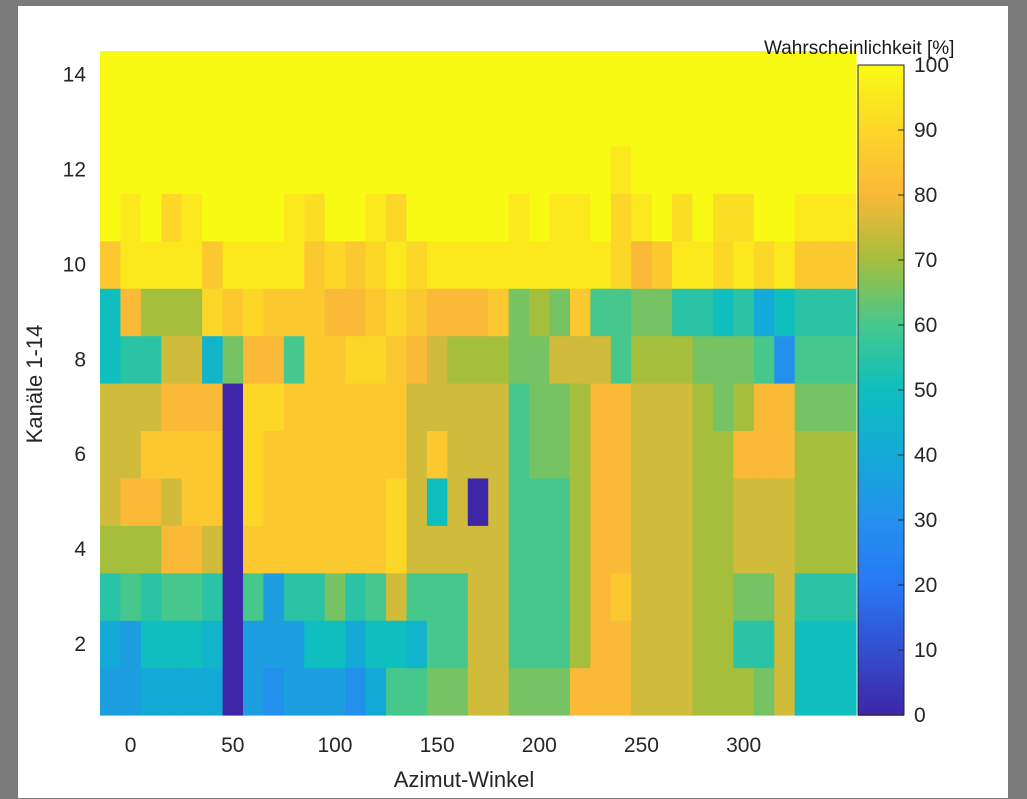  What do you see at coordinates (925, 325) in the screenshot?
I see `colorbar-tick-label: 60` at bounding box center [925, 325].